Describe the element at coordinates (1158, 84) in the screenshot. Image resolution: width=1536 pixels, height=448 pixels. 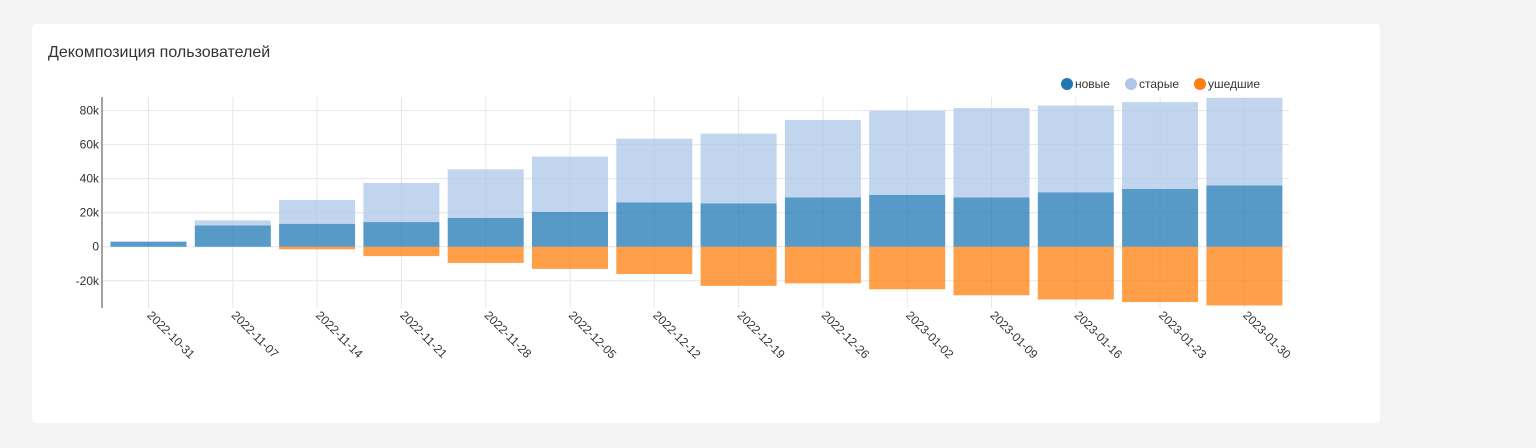
I see `legend-label-old: старые` at that location.